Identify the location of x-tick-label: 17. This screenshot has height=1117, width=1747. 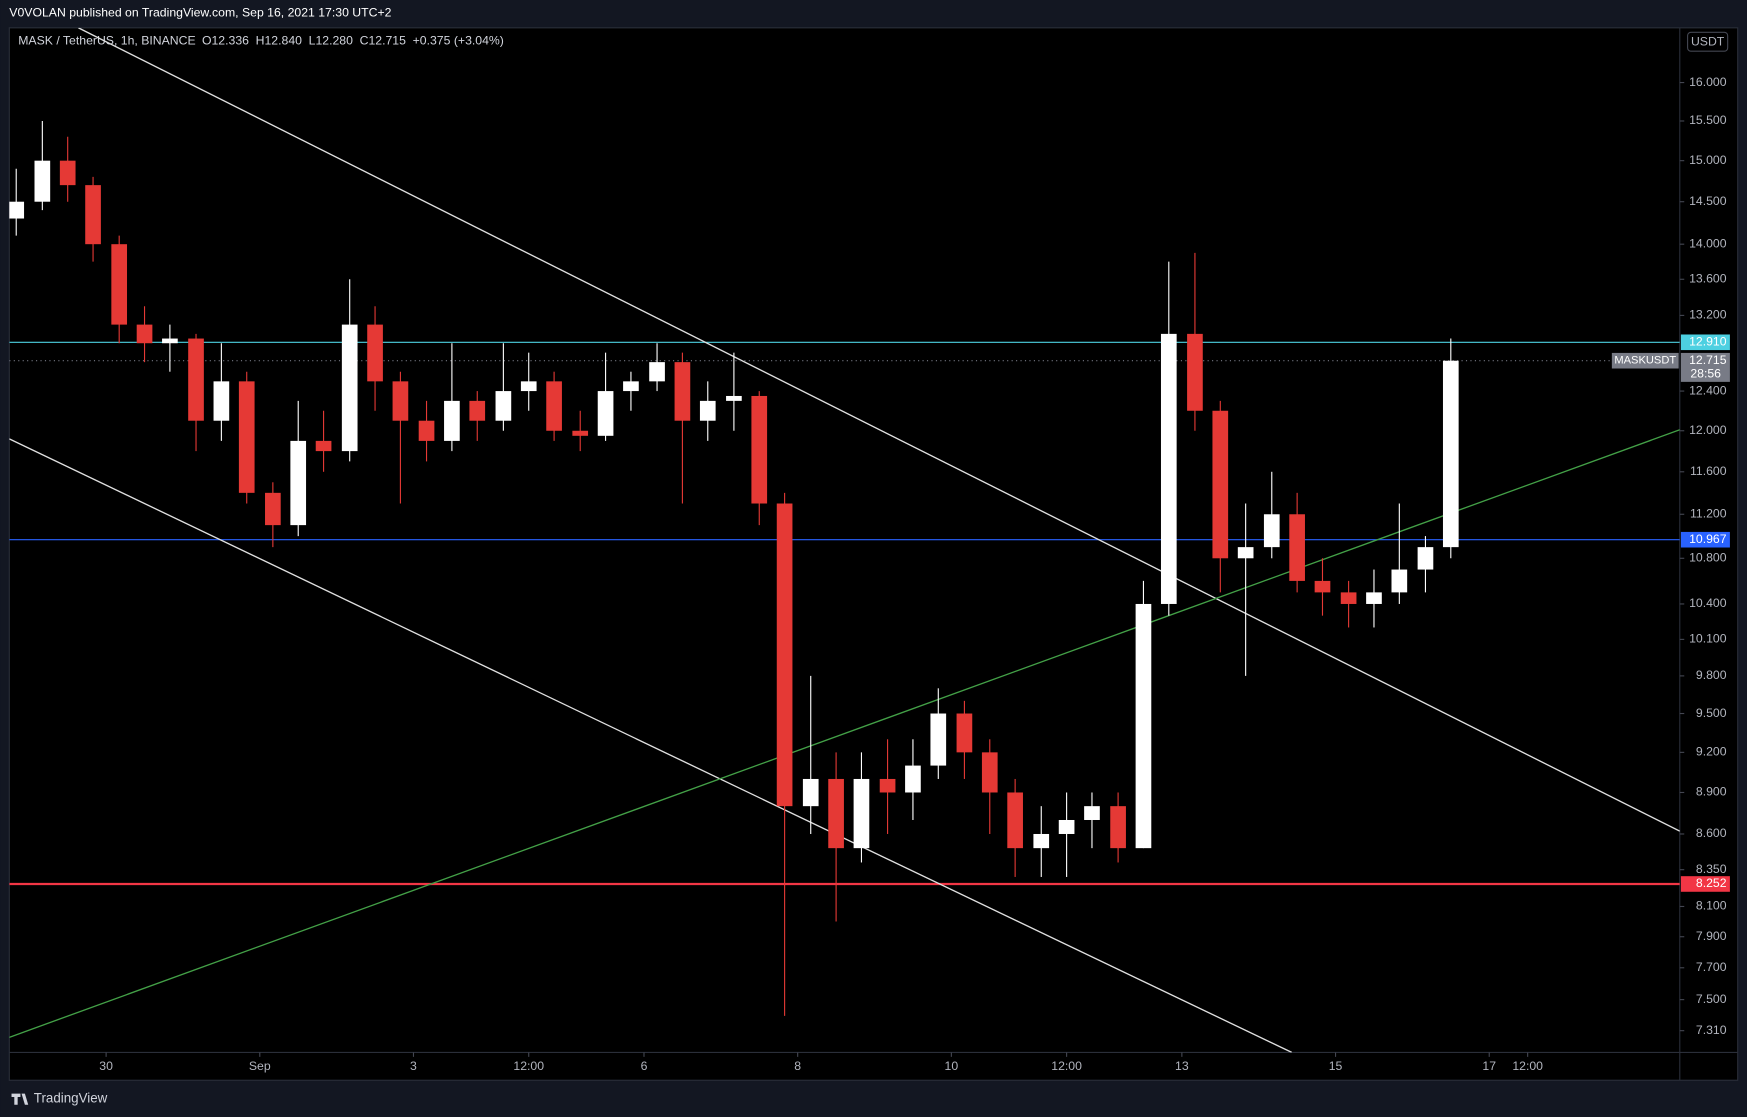
(1489, 1066).